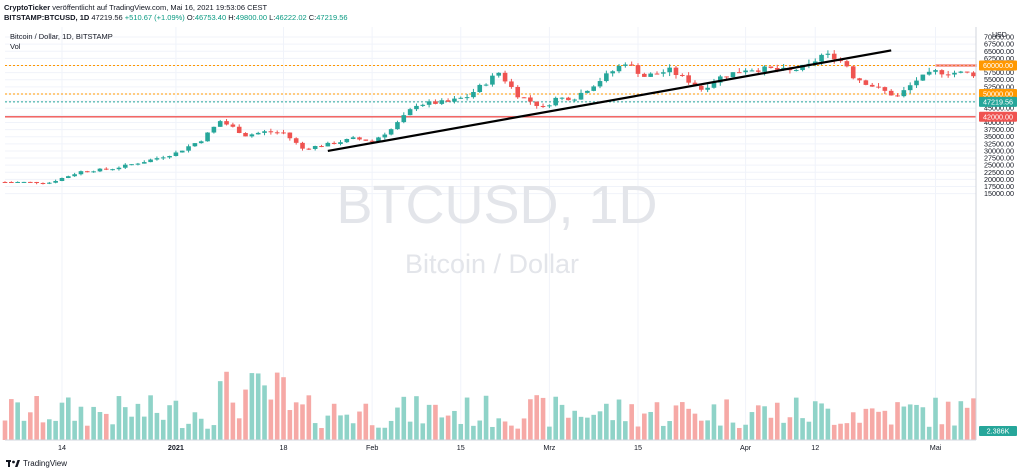 This screenshot has width=1024, height=475. Describe the element at coordinates (45, 463) in the screenshot. I see `footer-brand: TradingView` at that location.